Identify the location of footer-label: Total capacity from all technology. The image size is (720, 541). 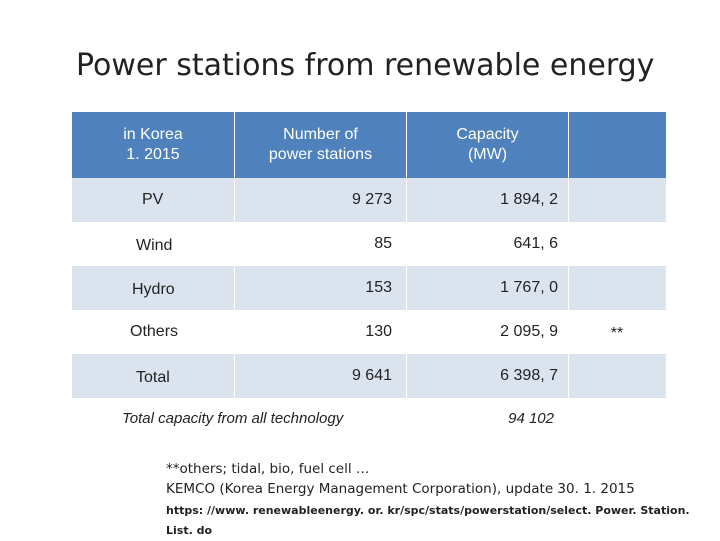
(239, 418).